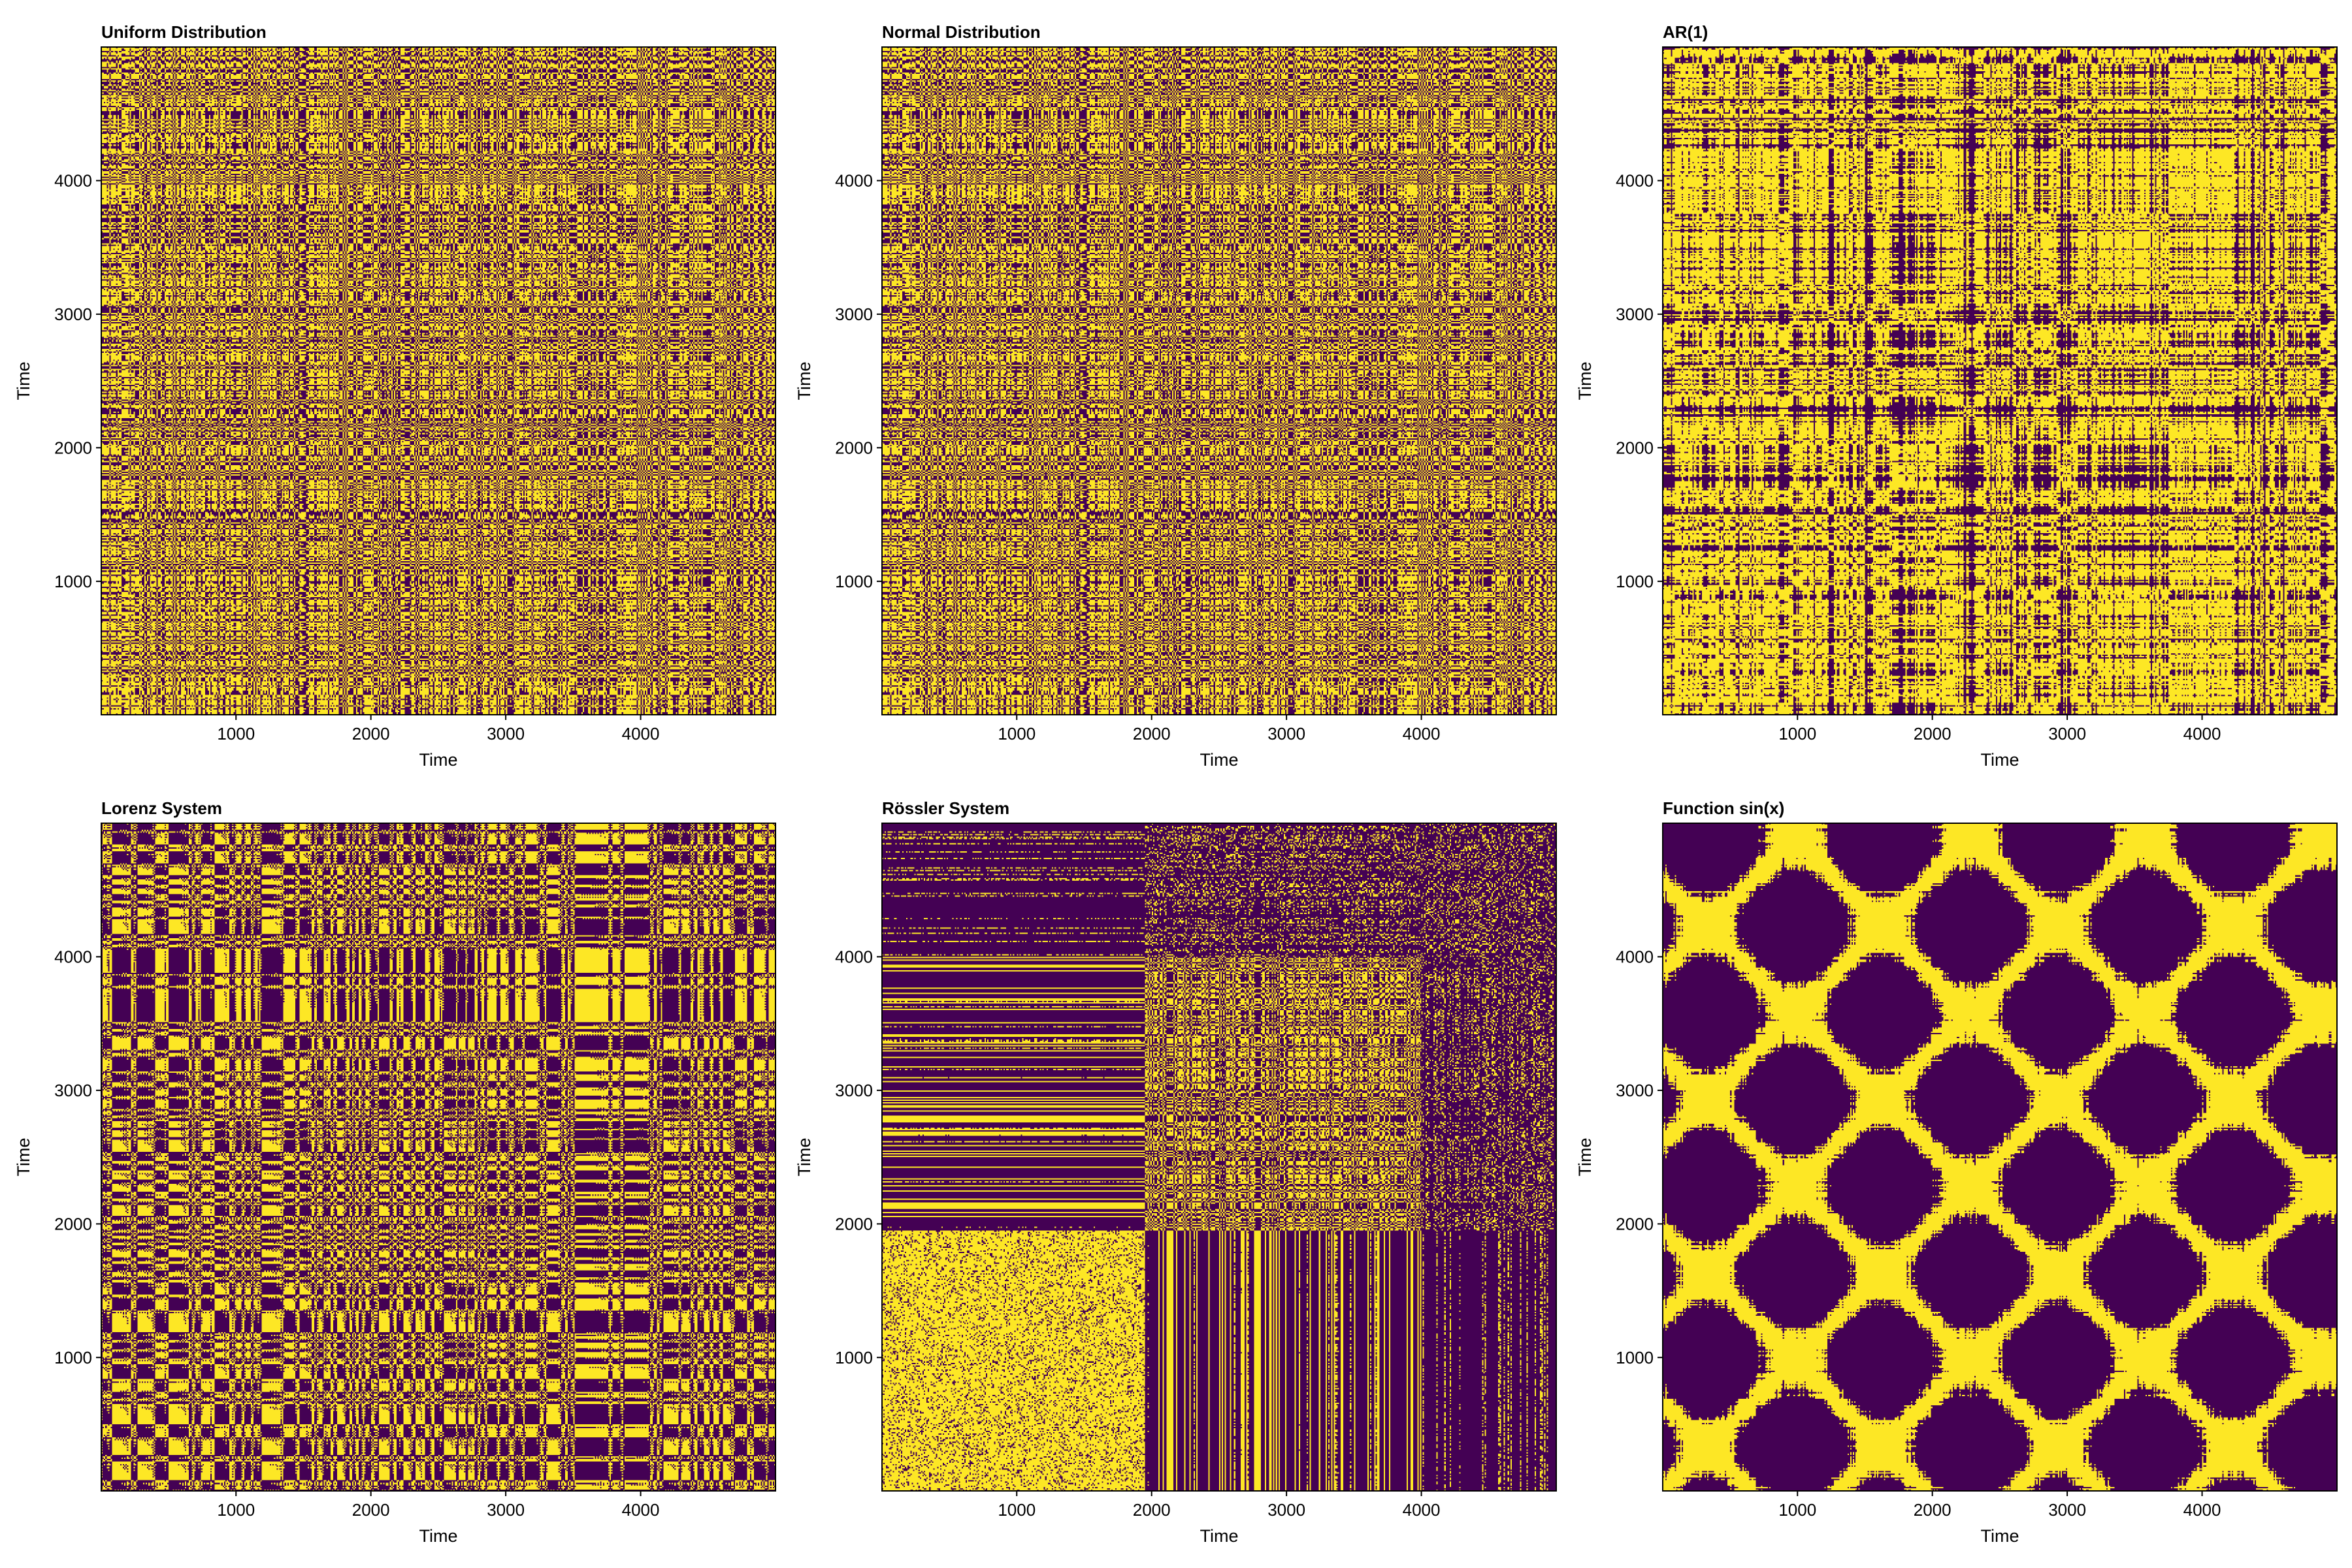 This screenshot has height=1568, width=2352. What do you see at coordinates (161, 808) in the screenshot?
I see `plot-title: Lorenz System` at bounding box center [161, 808].